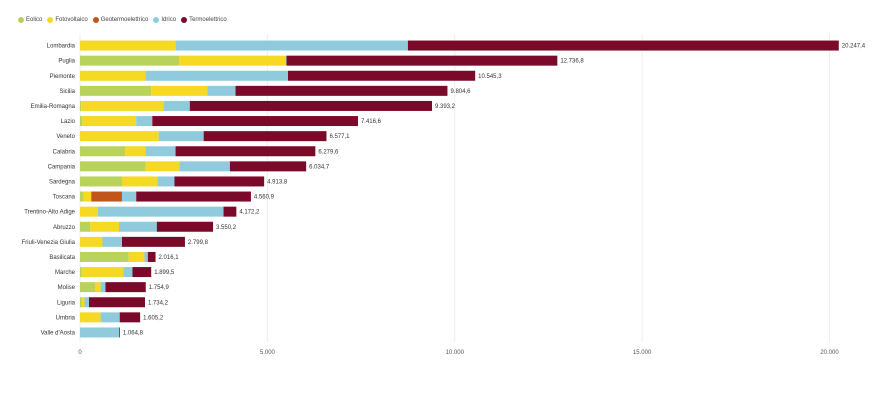  Describe the element at coordinates (71, 20) in the screenshot. I see `legend-label-fotovoltaico: Fotovoltaico` at that location.